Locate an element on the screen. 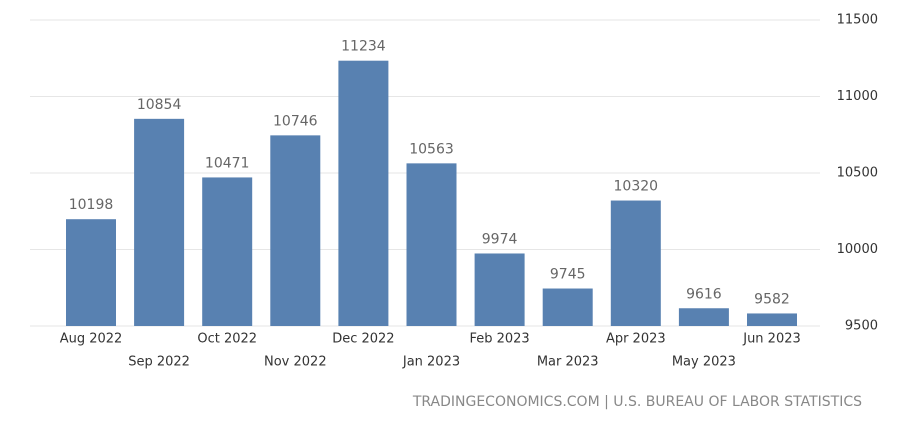  x-tick-label: May 2023 is located at coordinates (704, 362).